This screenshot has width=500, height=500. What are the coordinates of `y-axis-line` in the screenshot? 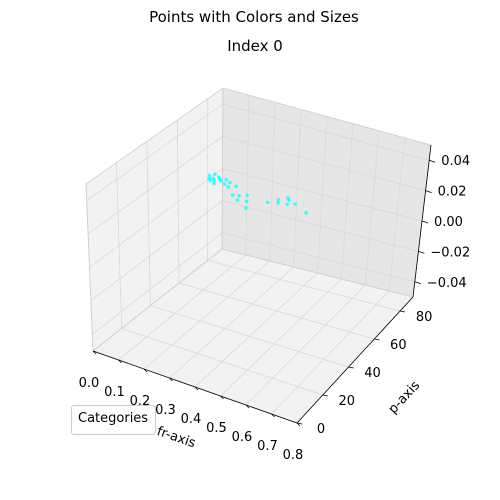 It's located at (355, 360).